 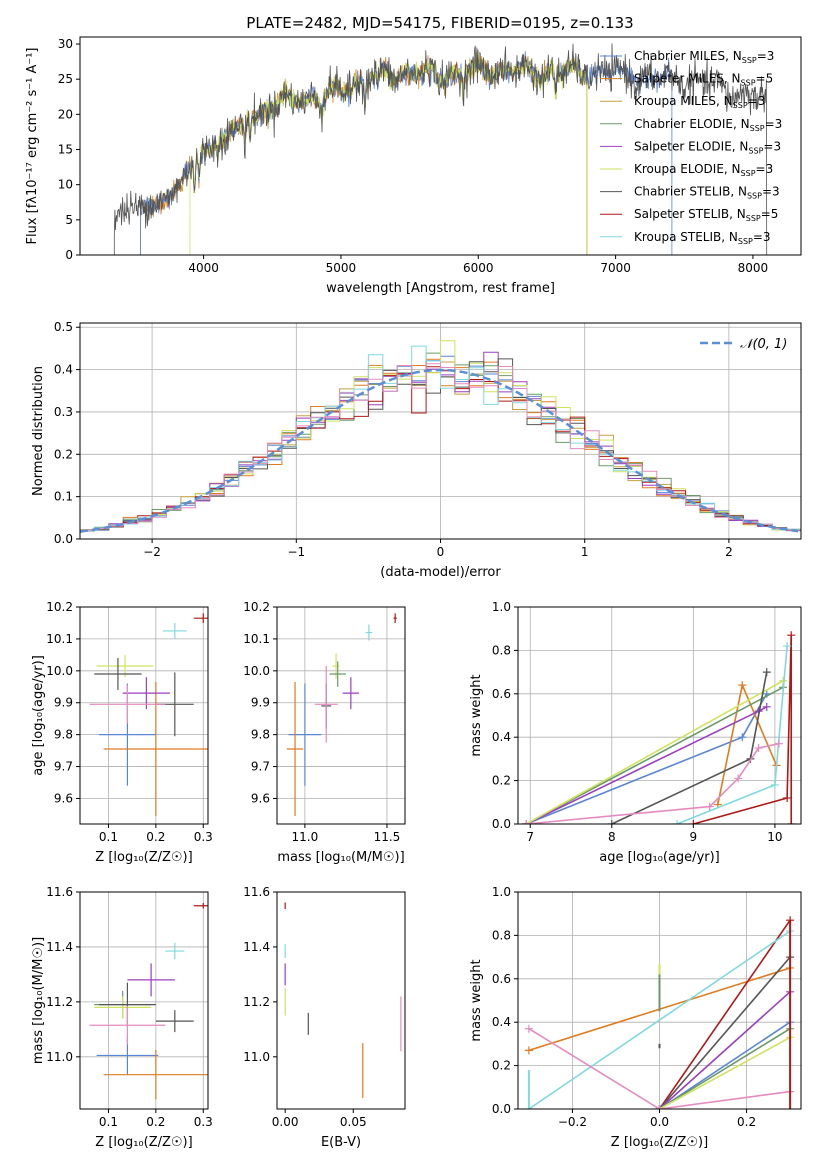 I want to click on x-tick-label: 0.05, so click(x=353, y=1122).